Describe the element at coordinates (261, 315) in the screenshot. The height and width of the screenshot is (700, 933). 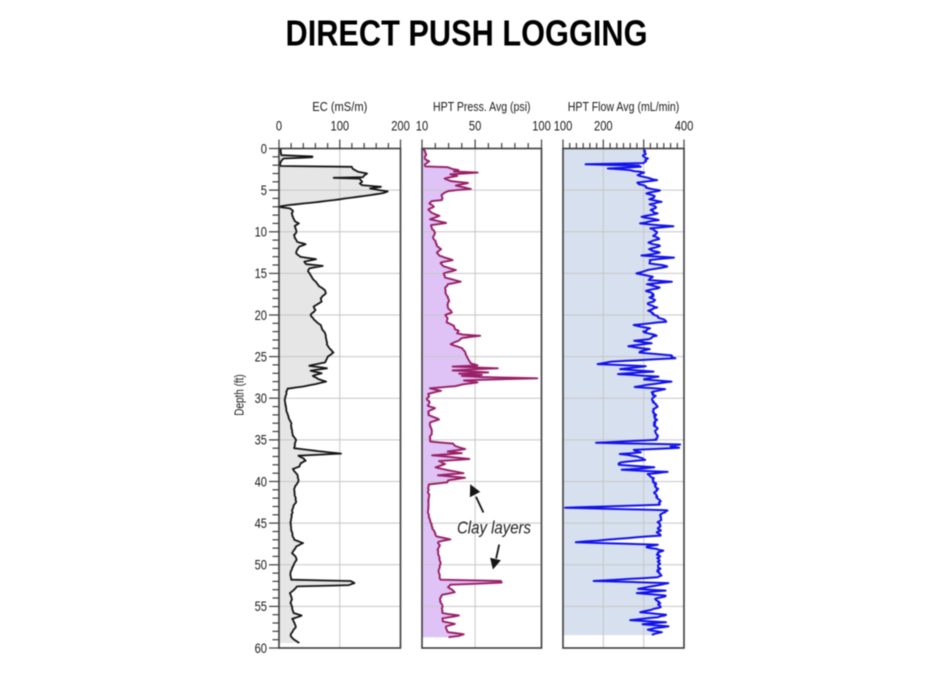
I see `svg-text: 20` at that location.